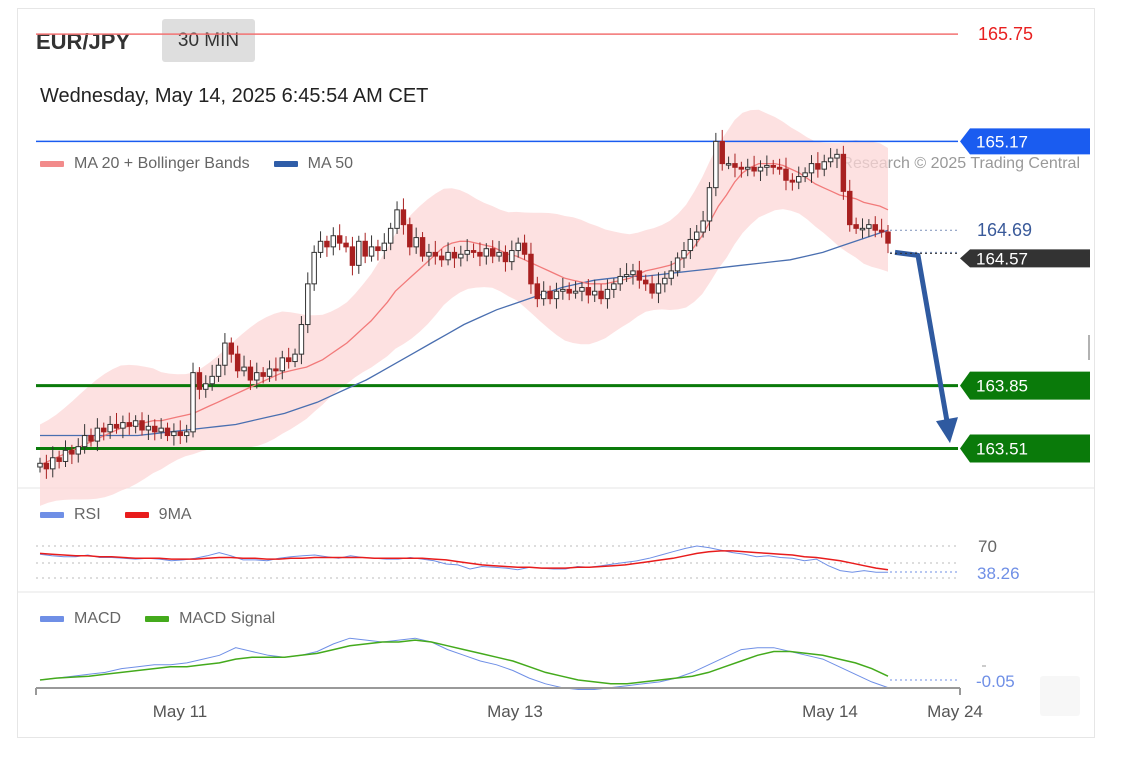 This screenshot has width=1132, height=757. Describe the element at coordinates (955, 711) in the screenshot. I see `x-tick-label: May 24` at that location.